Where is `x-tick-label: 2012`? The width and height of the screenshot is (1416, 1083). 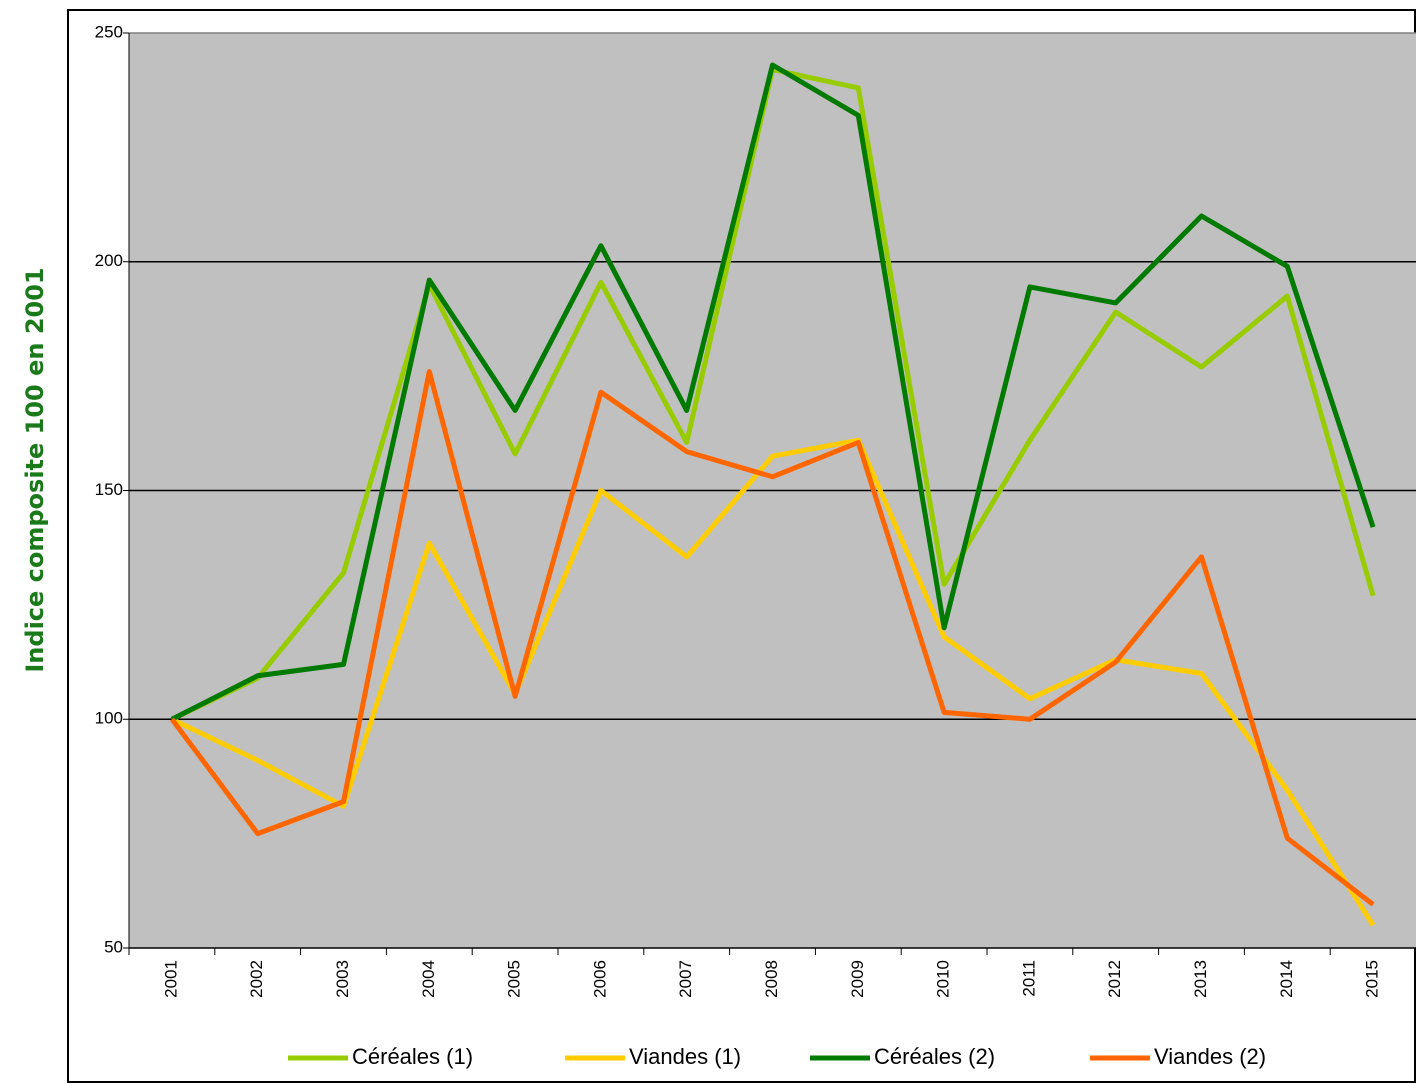
x-tick-label: 2012 is located at coordinates (1114, 979).